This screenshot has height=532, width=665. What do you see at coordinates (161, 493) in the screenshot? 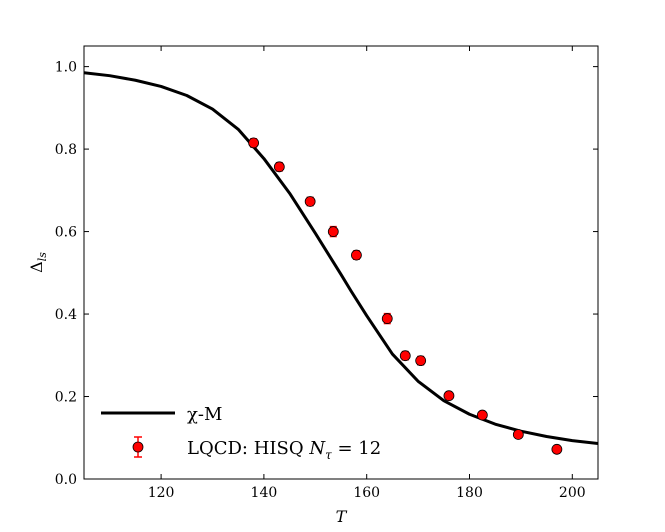
I see `x-tick-label: 120` at bounding box center [161, 493].